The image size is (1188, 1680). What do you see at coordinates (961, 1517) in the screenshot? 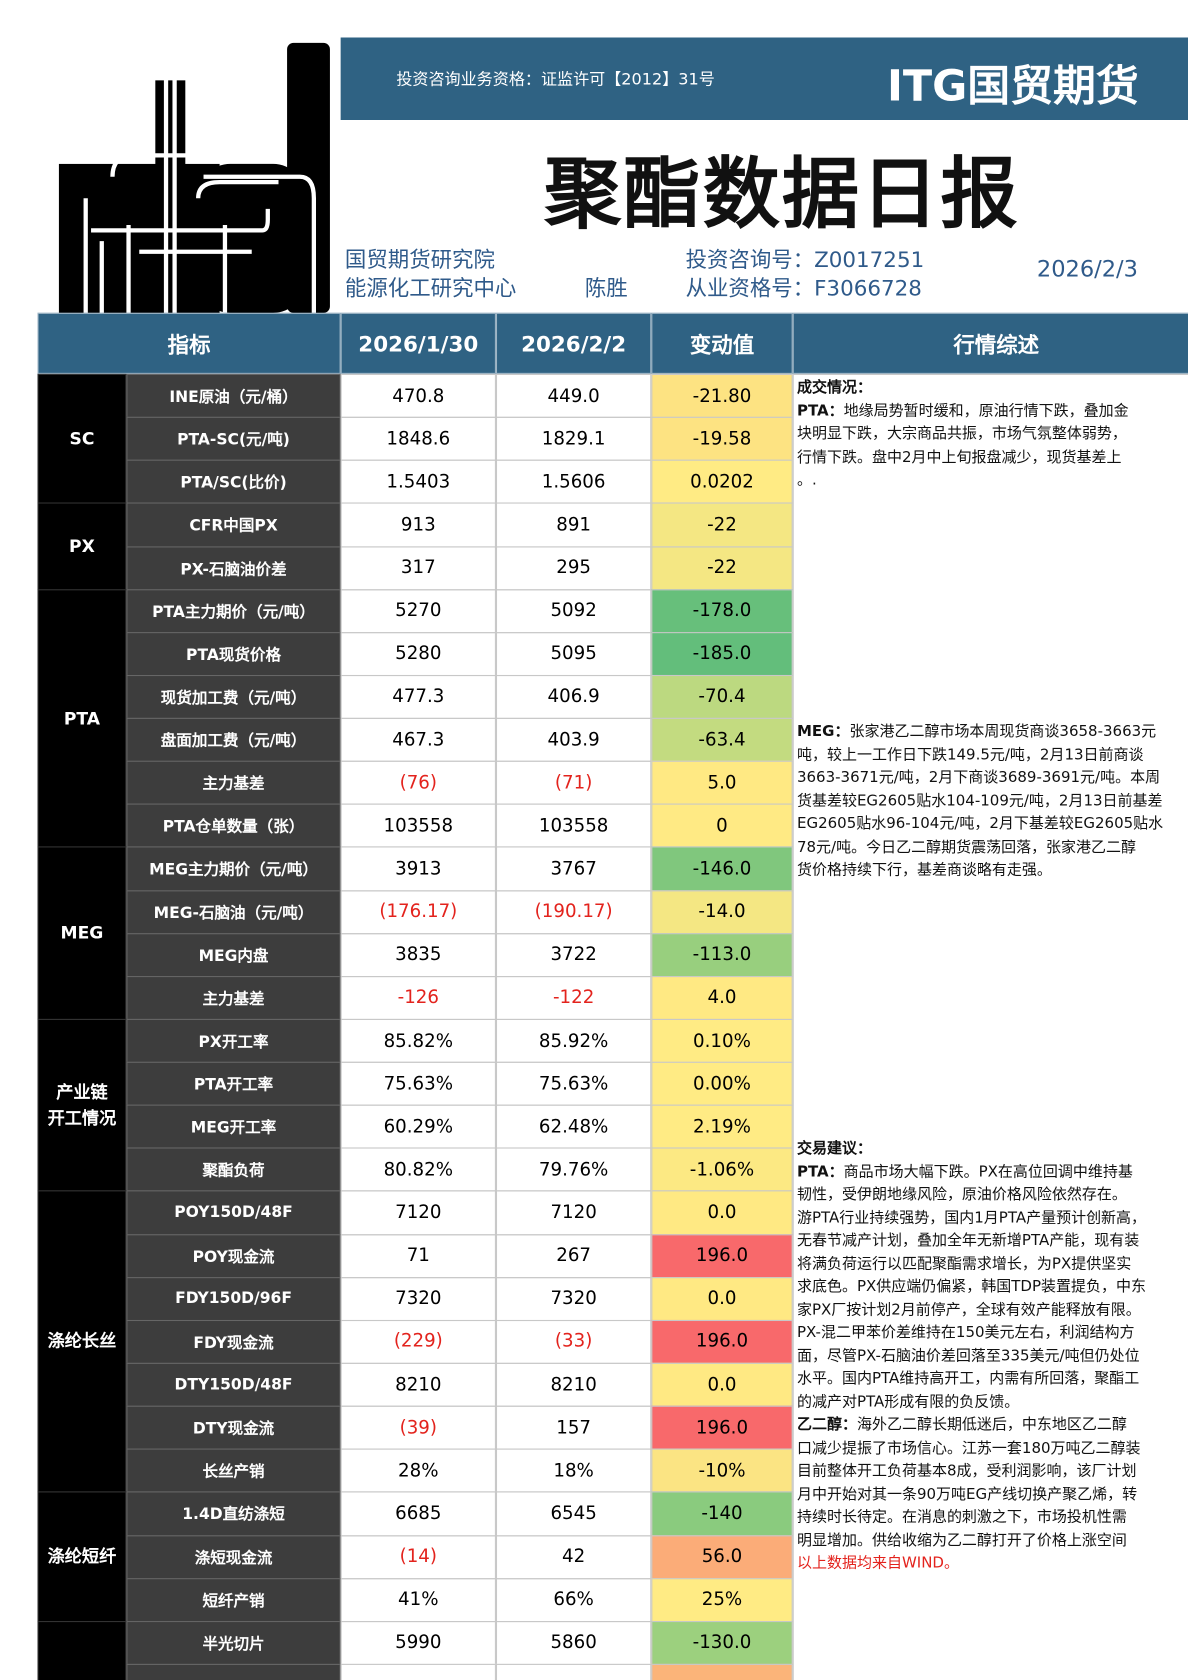
I see `commentary-text: 持续时长待定。在消息的刺激之下，市场投机性需` at bounding box center [961, 1517].